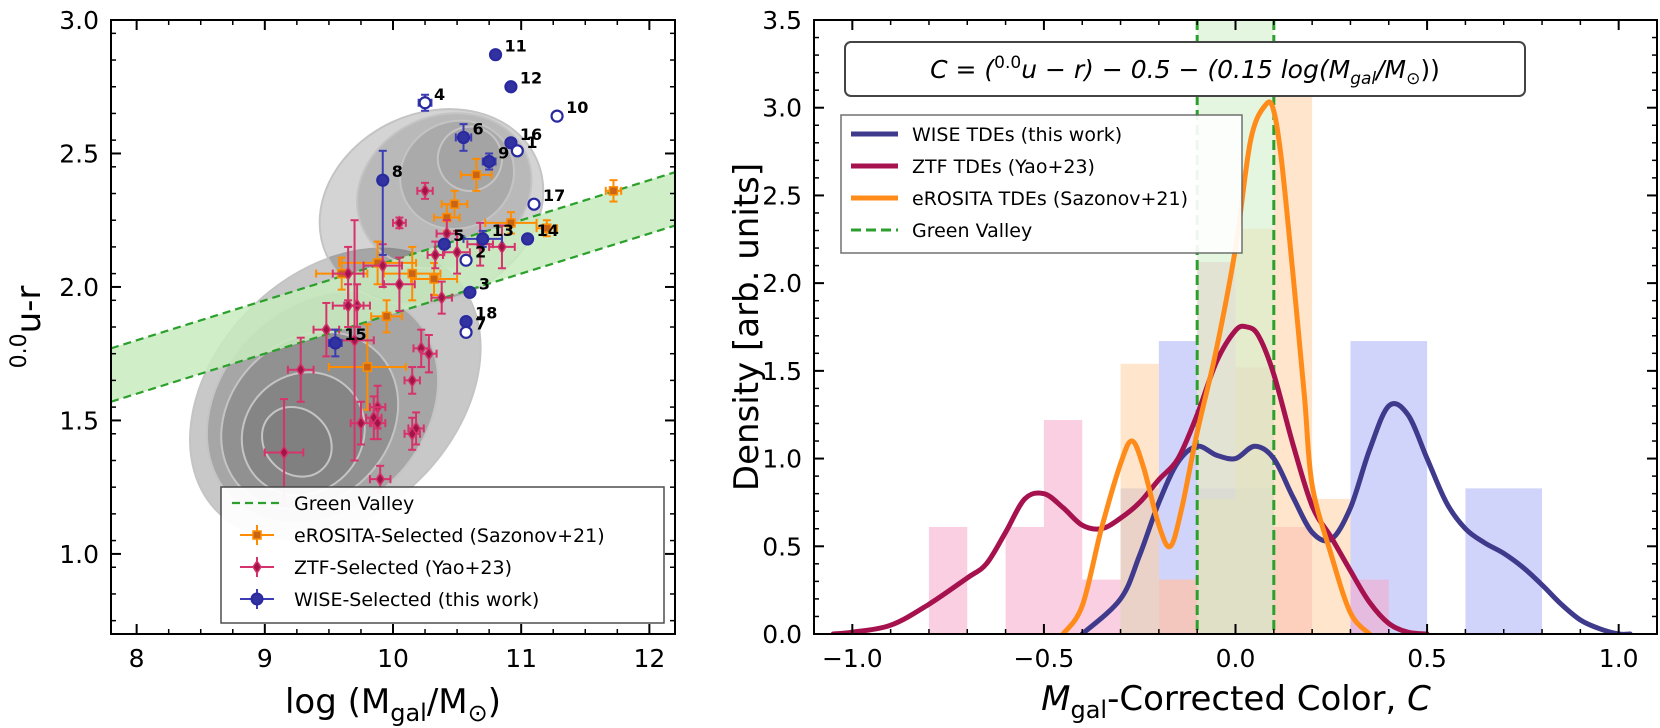 This screenshot has height=728, width=1660. I want to click on green-valley-upper-line, so click(393, 260).